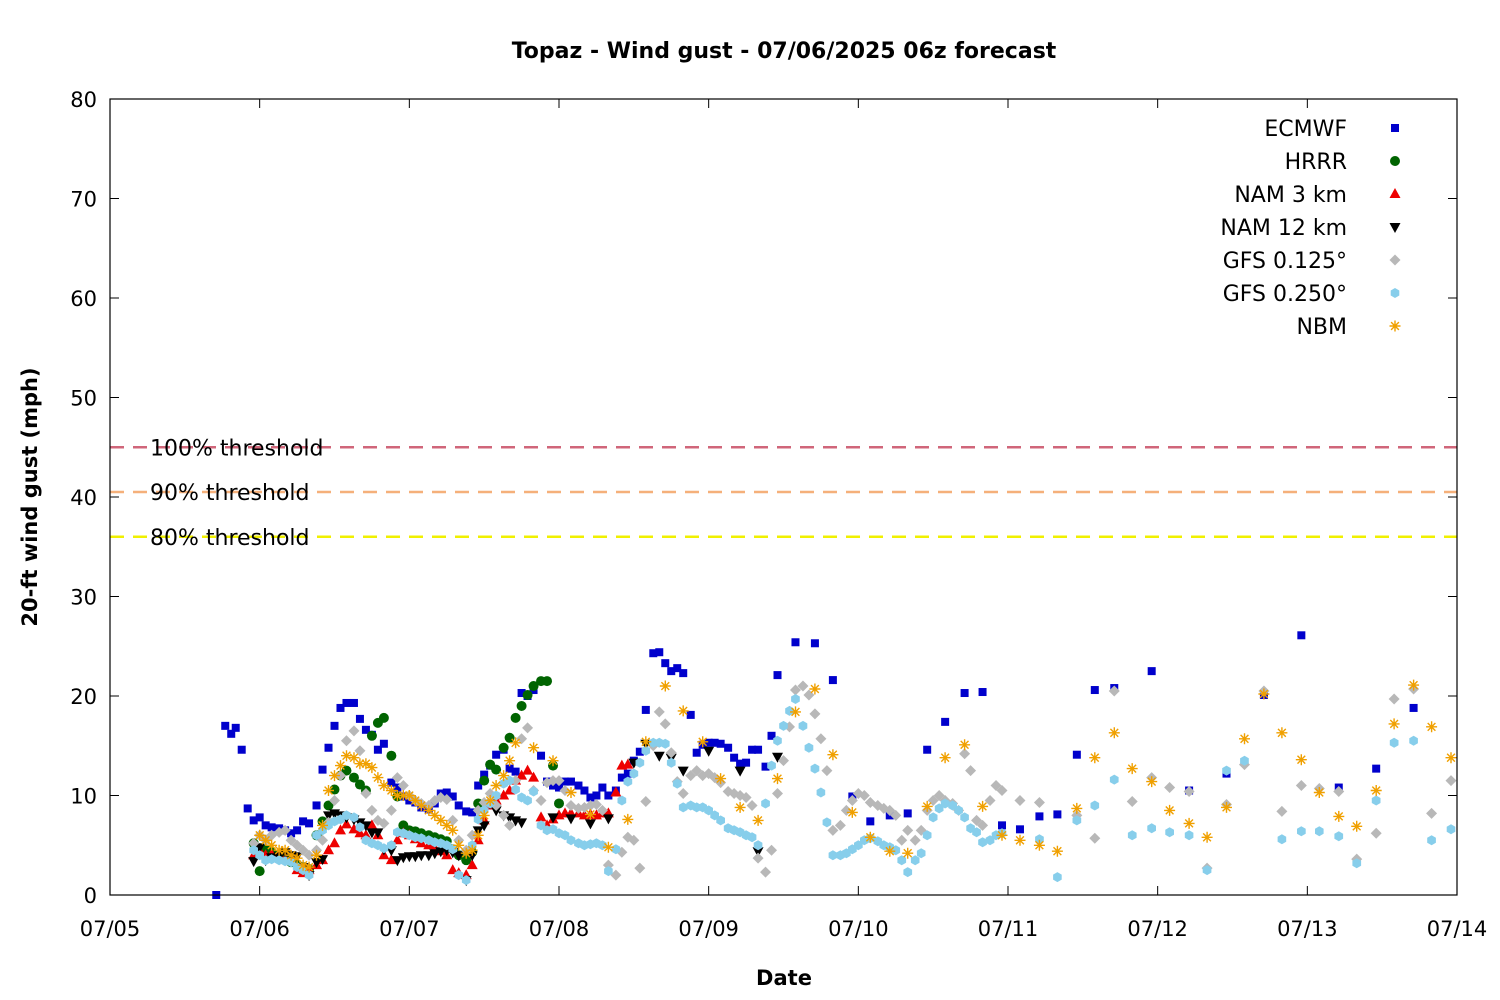 The image size is (1500, 1000). Describe the element at coordinates (1283, 228) in the screenshot. I see `legend-label: NAM 12 km` at that location.